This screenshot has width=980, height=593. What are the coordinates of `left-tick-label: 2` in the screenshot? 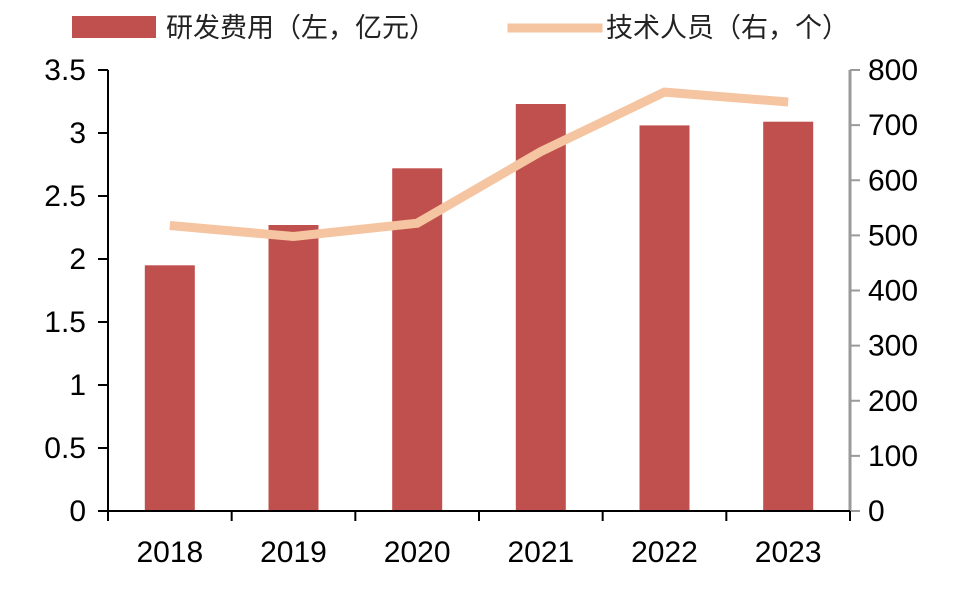 It's located at (77, 259).